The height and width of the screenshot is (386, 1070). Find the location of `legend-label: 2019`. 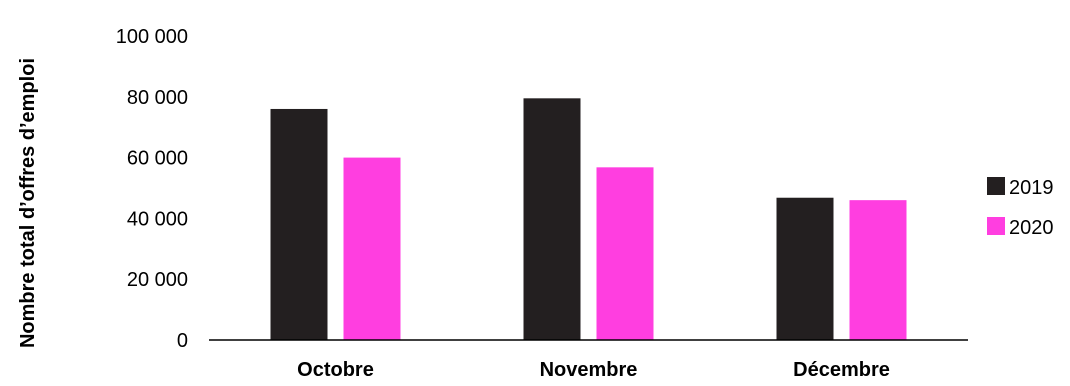

legend-label: 2019 is located at coordinates (1031, 188).